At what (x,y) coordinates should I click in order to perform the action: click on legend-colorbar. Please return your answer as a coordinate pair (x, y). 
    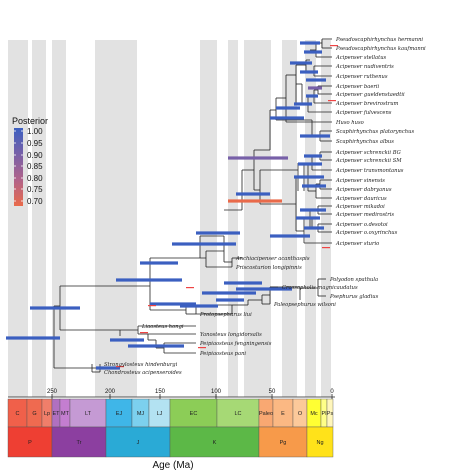
    Looking at the image, I should click on (18, 167).